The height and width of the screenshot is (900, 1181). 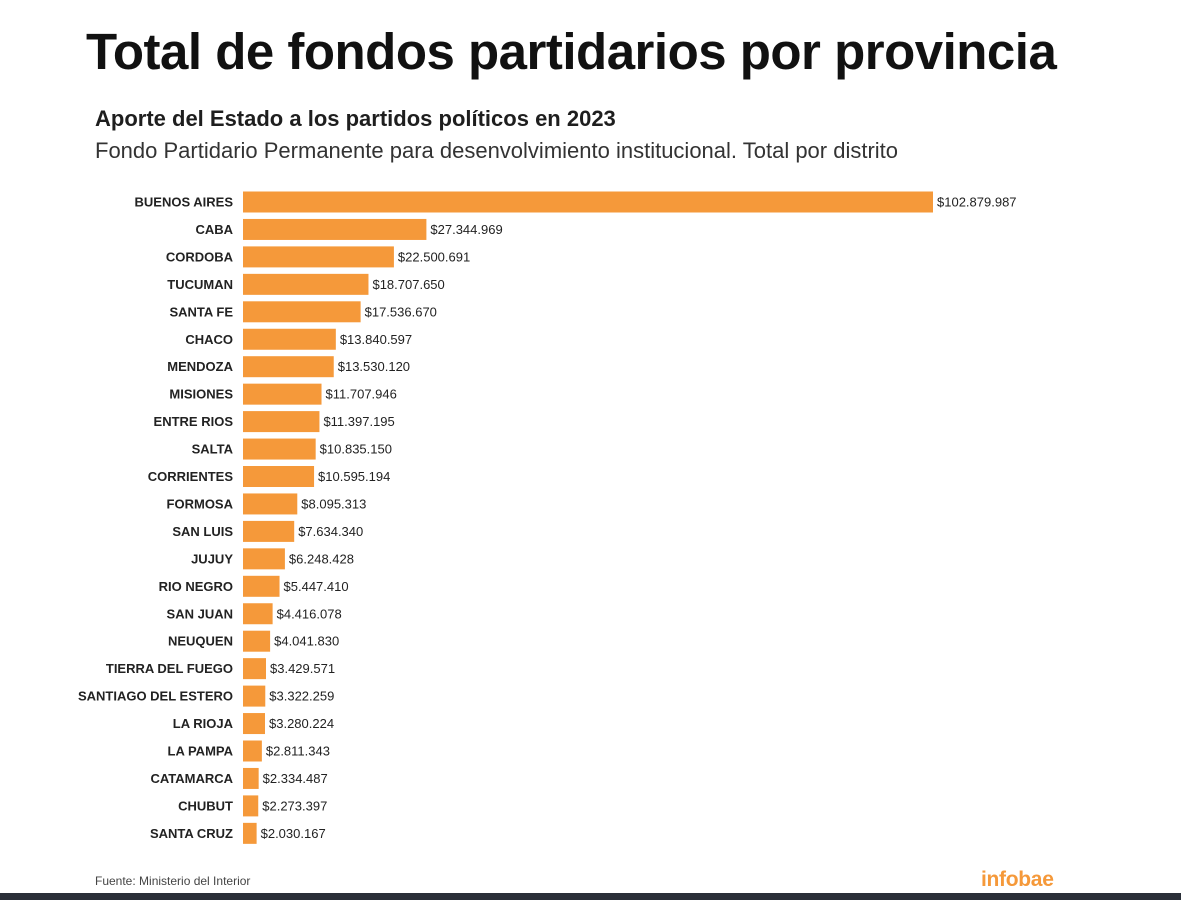 What do you see at coordinates (374, 366) in the screenshot?
I see `value-label-mendoza: $13.530.120` at bounding box center [374, 366].